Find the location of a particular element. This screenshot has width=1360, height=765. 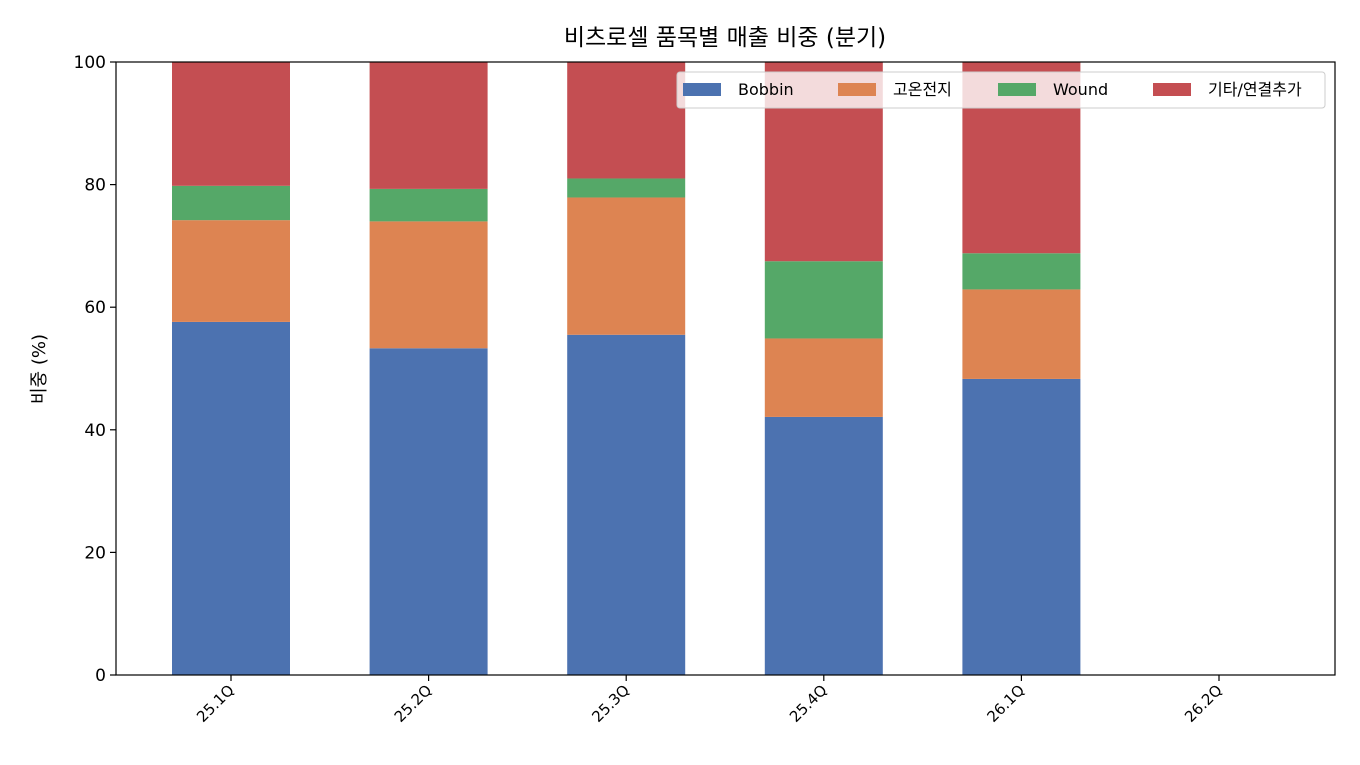

bar-25.2Q-series-3 is located at coordinates (428, 125).